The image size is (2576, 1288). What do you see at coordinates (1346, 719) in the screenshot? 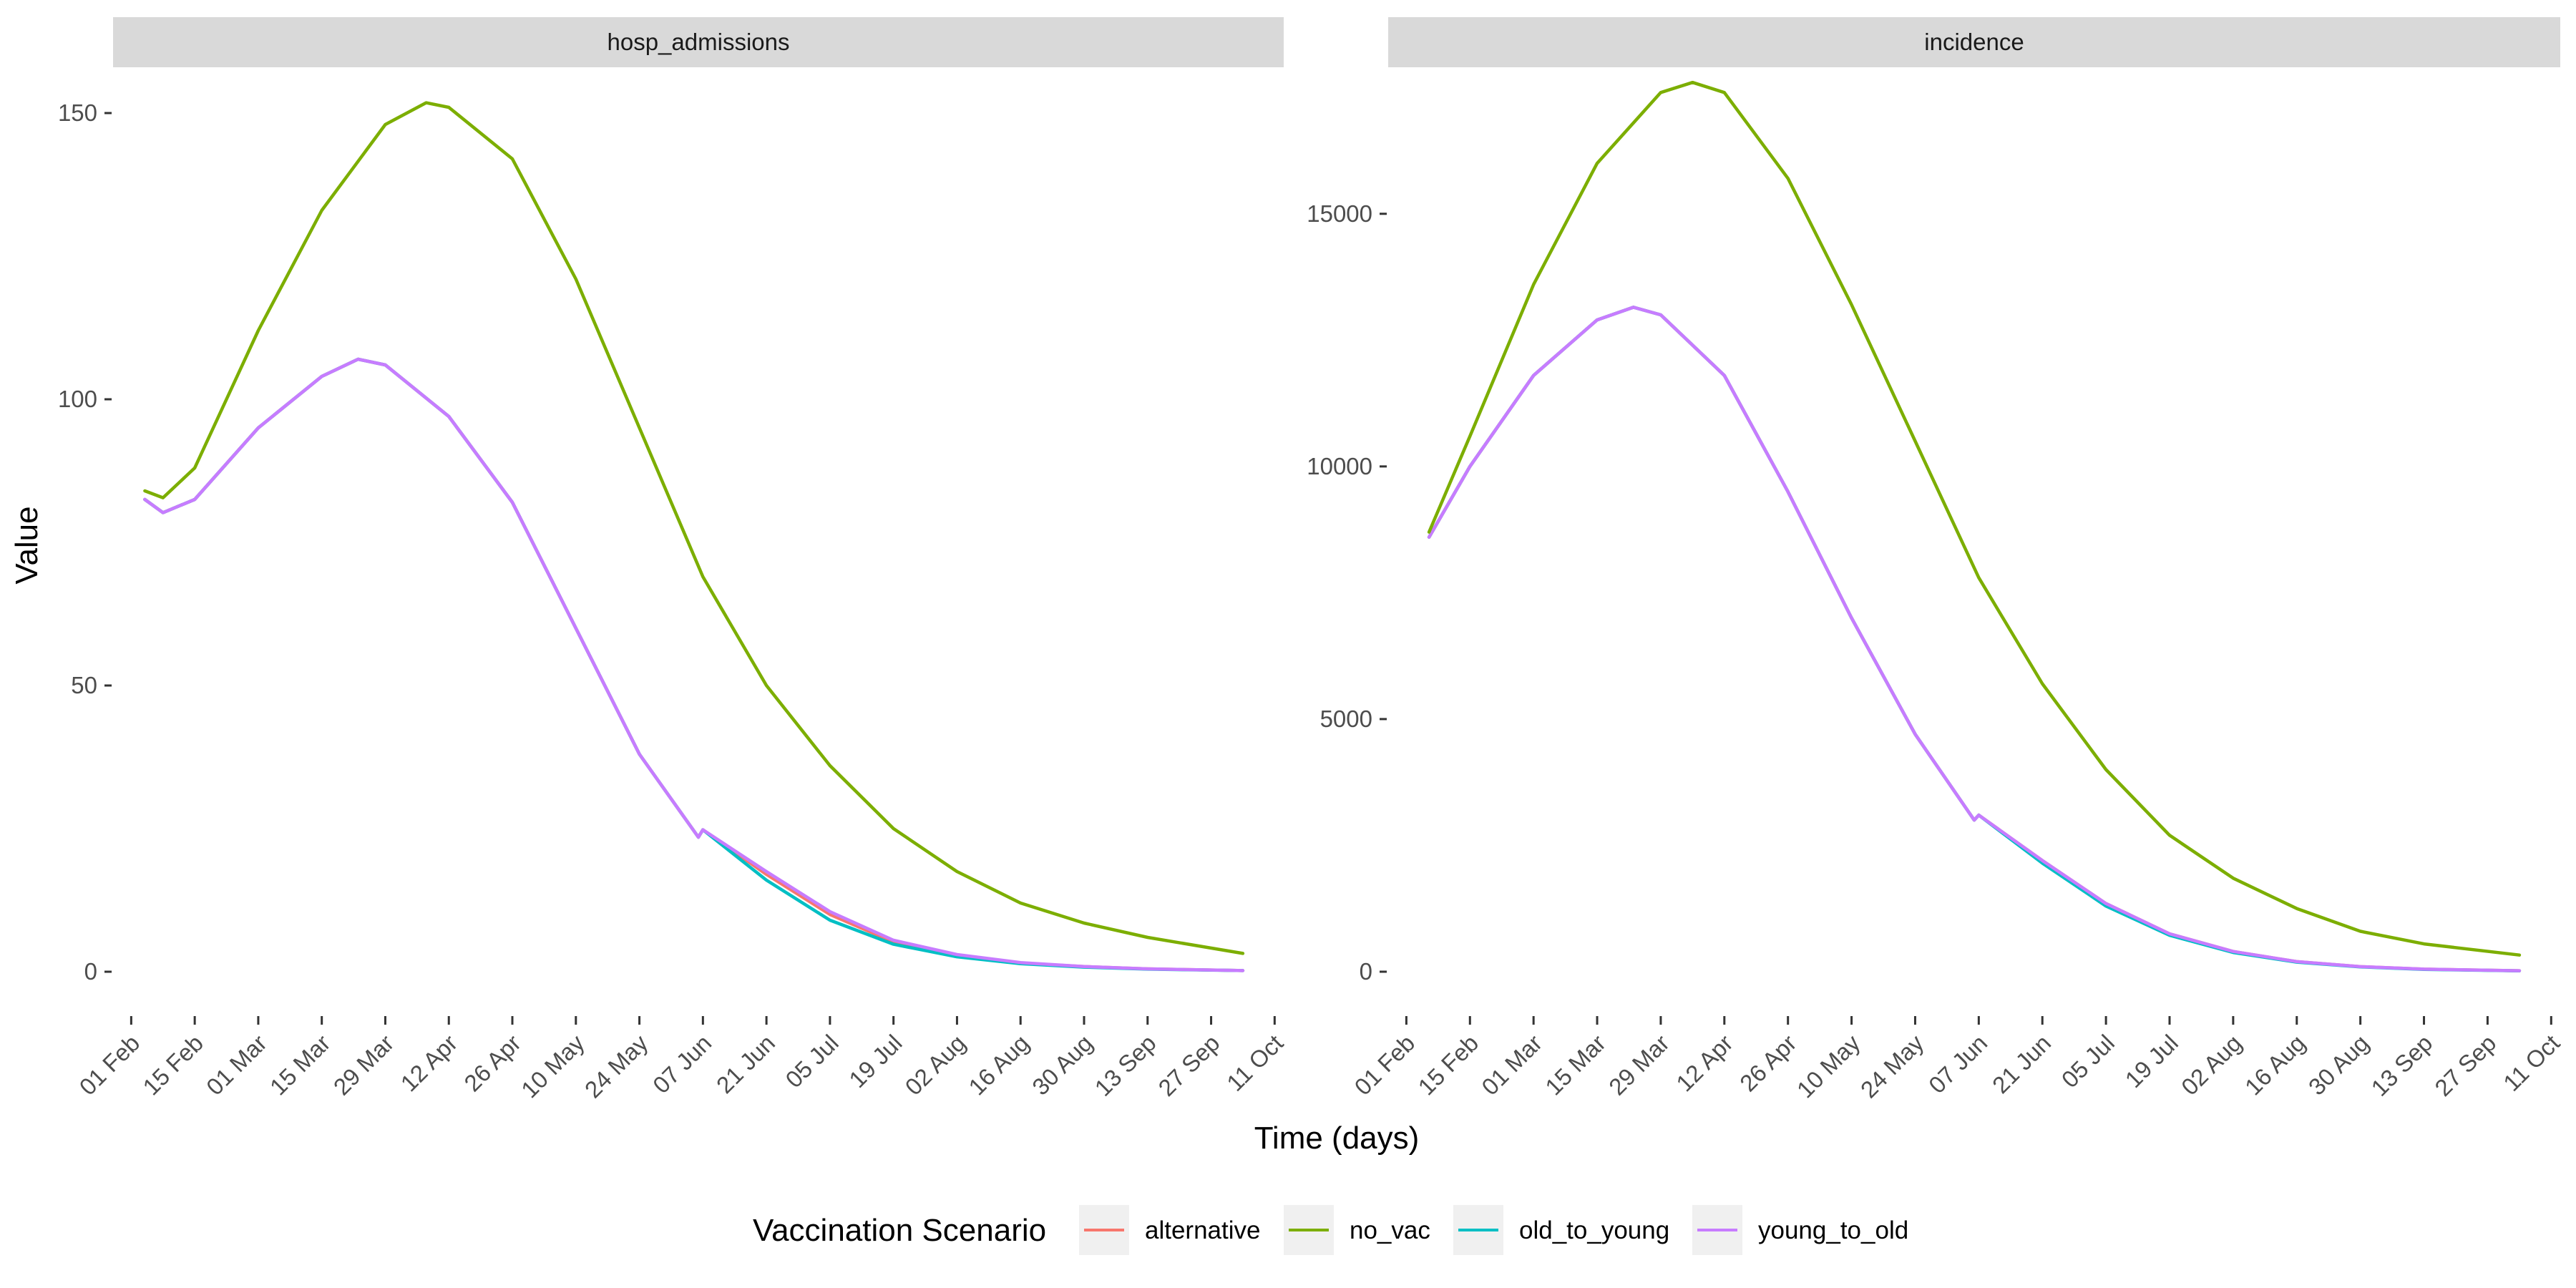
I see `y-tick-label: 5000` at bounding box center [1346, 719].